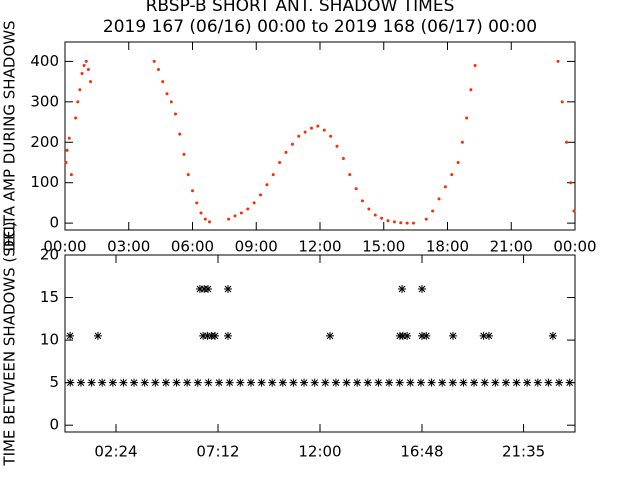 The width and height of the screenshot is (640, 480). What do you see at coordinates (64, 247) in the screenshot?
I see `x-tick-label: 00:00` at bounding box center [64, 247].